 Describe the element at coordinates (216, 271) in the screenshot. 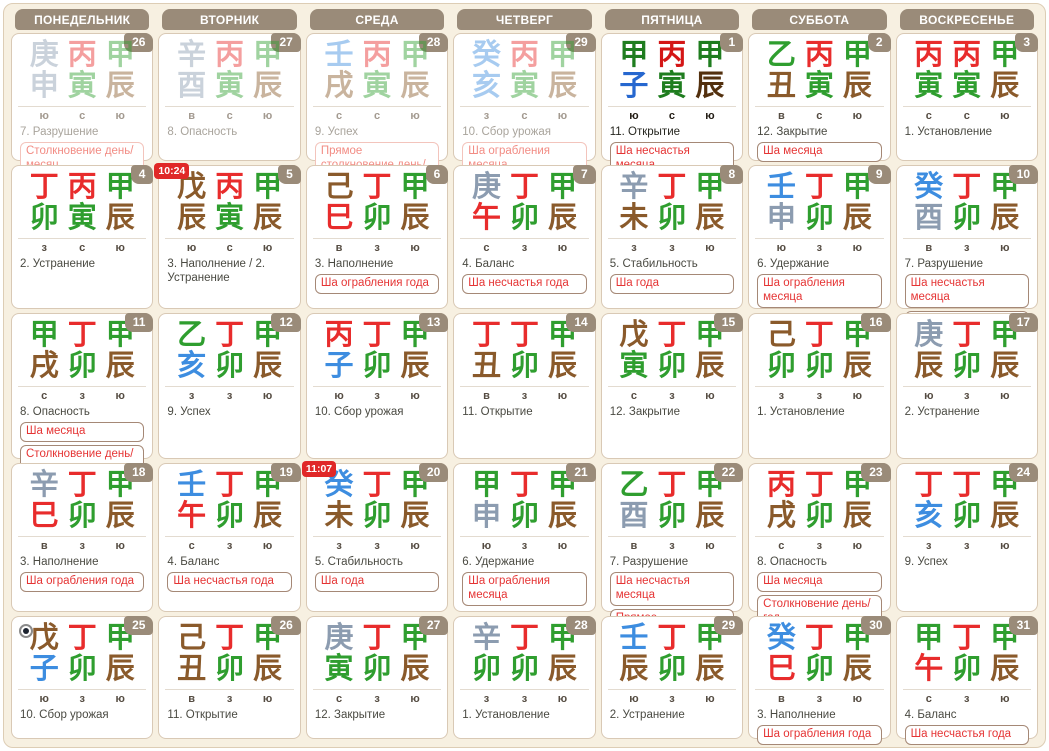

I see `day-officer-label: 3. Наполнение / 2. Устранение` at that location.